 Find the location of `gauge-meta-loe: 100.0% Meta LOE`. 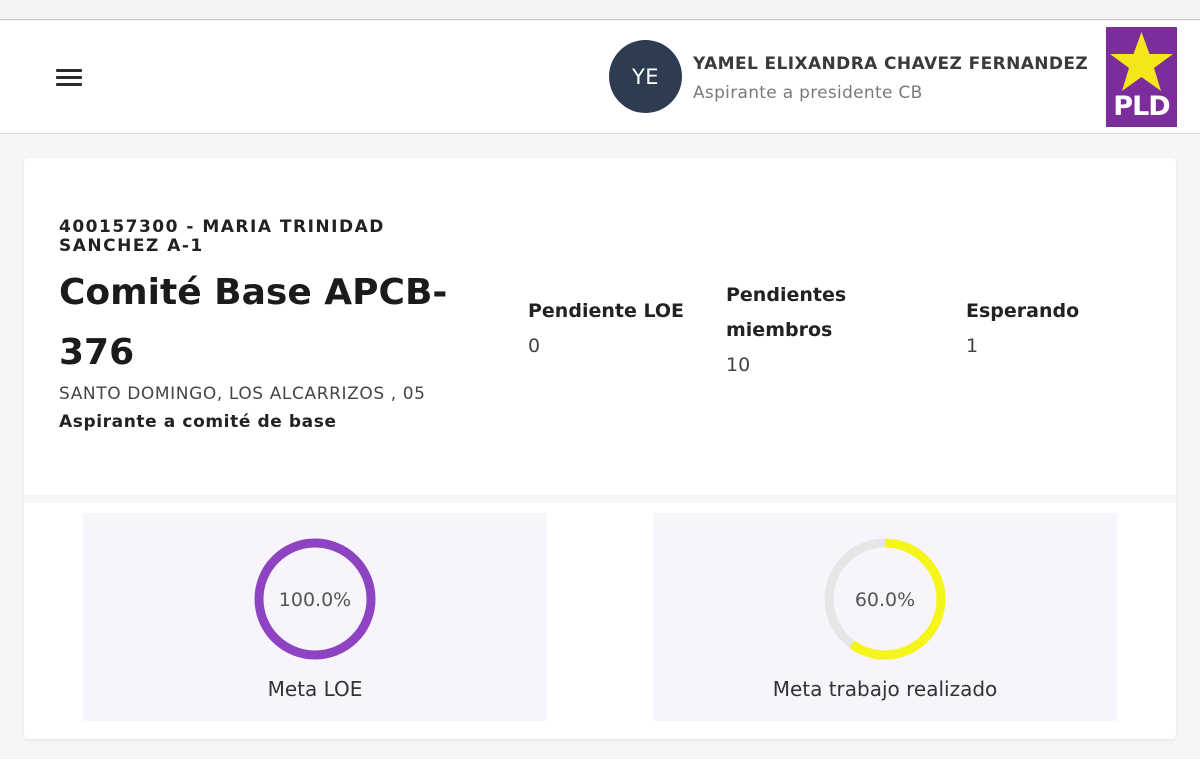

gauge-meta-loe: 100.0% Meta LOE is located at coordinates (315, 617).